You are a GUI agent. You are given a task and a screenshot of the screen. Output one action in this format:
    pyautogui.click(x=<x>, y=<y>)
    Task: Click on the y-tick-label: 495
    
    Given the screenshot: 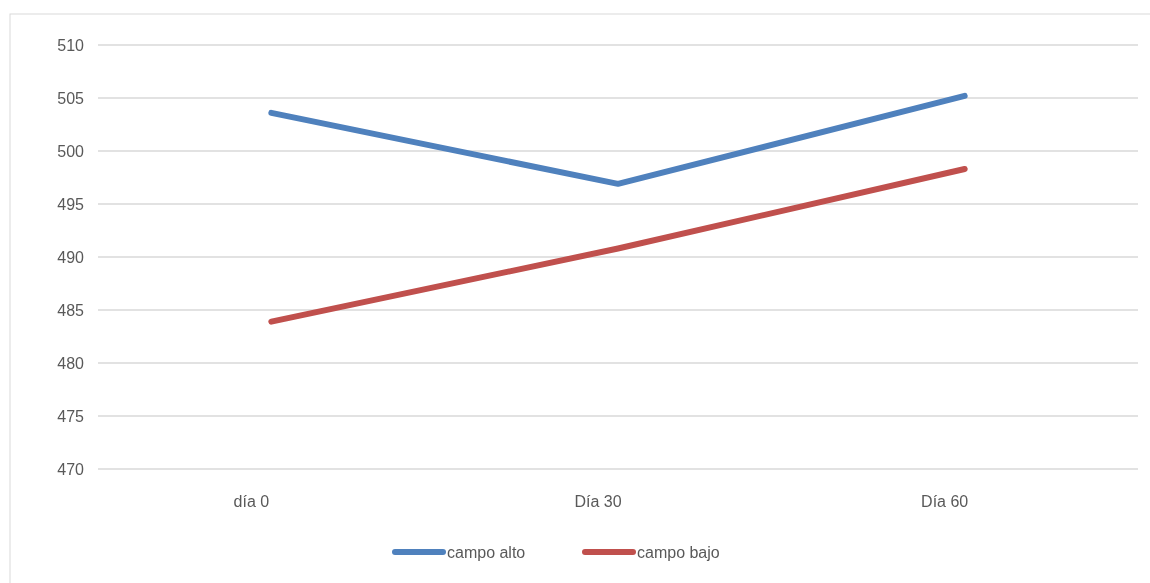 What is the action you would take?
    pyautogui.click(x=71, y=204)
    